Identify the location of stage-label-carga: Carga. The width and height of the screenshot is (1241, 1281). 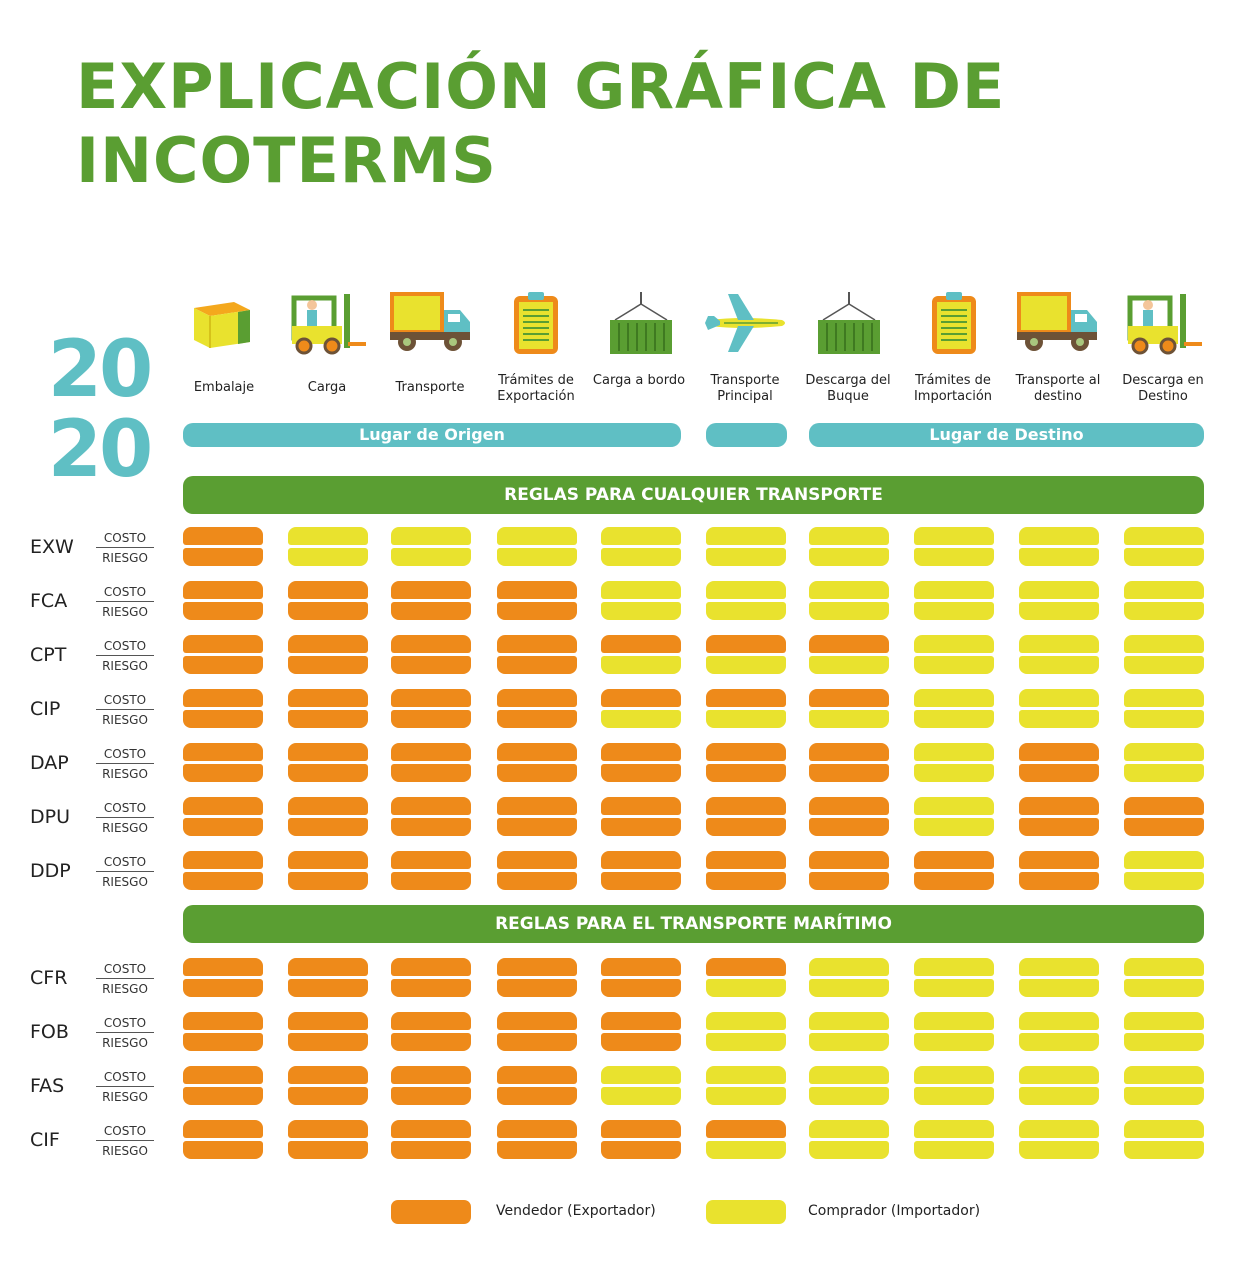
(327, 387).